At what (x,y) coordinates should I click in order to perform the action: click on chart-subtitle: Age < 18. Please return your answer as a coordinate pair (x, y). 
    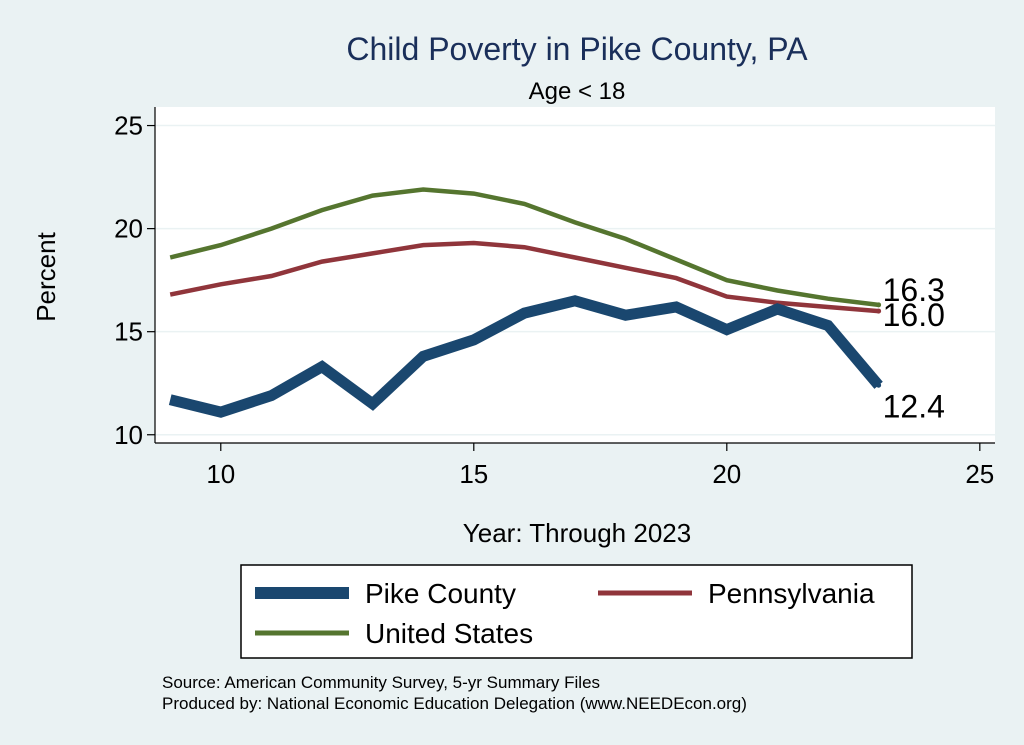
    Looking at the image, I should click on (577, 91).